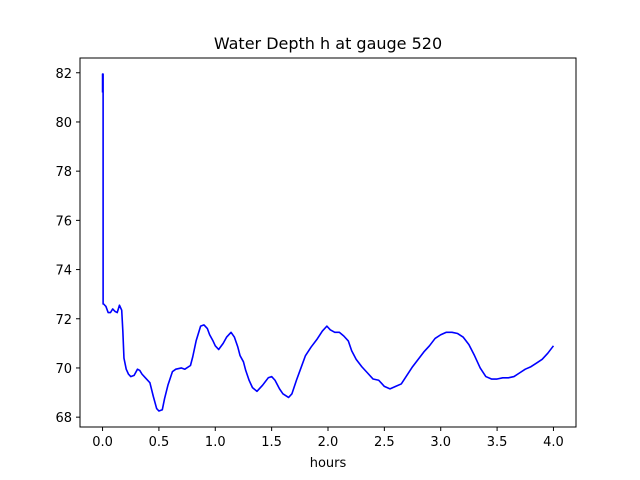  What do you see at coordinates (328, 442) in the screenshot?
I see `x-tick-label: 2.0` at bounding box center [328, 442].